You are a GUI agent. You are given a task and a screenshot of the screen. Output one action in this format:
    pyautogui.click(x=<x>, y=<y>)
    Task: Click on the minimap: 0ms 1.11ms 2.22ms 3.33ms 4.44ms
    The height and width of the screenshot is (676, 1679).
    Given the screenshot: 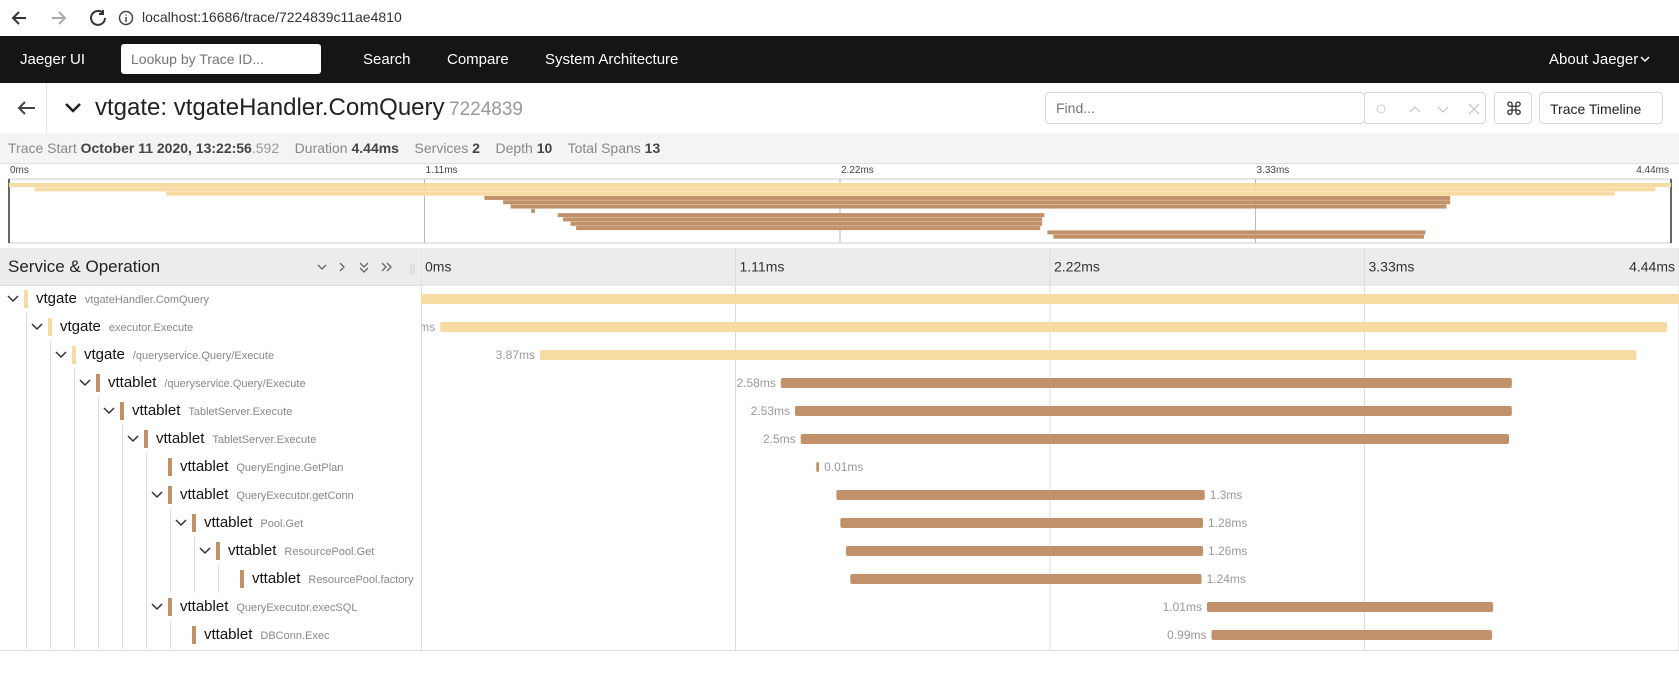 What is the action you would take?
    pyautogui.click(x=840, y=204)
    